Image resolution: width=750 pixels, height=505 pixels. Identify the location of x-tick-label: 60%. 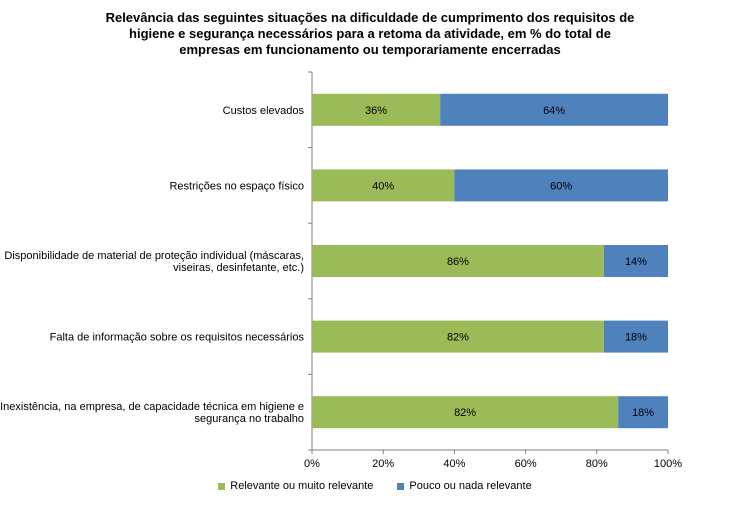
(526, 464).